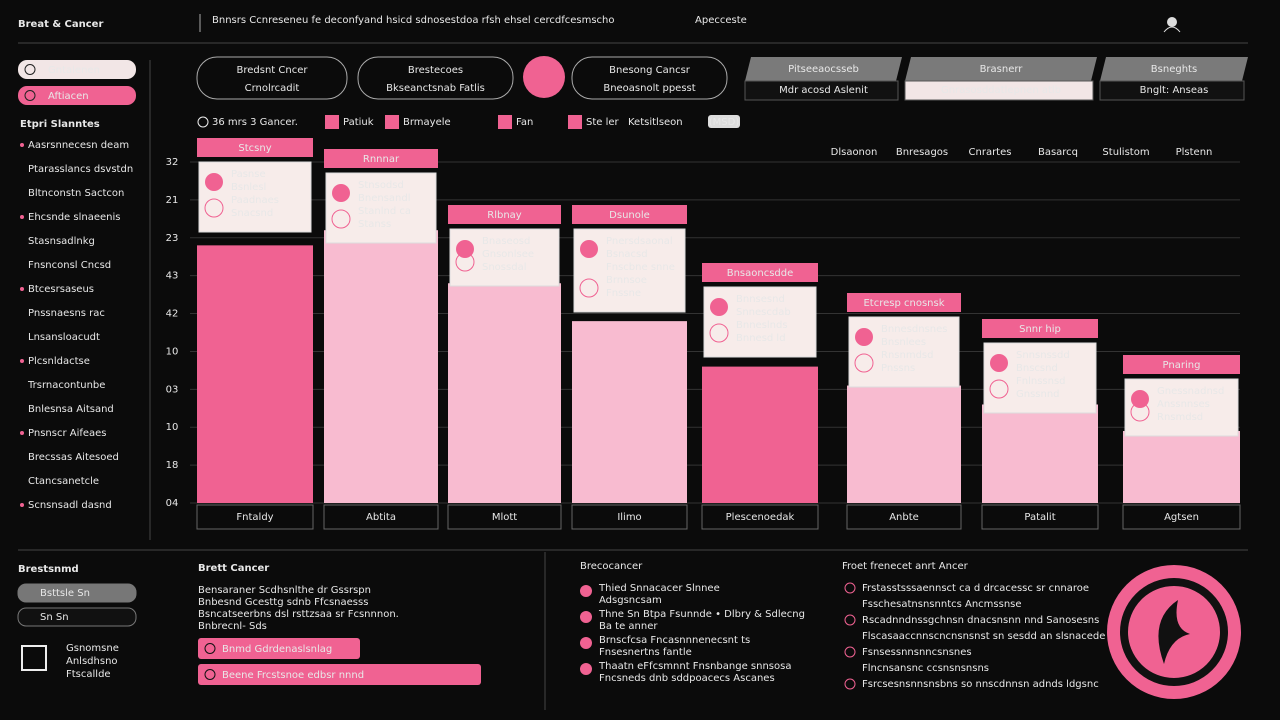  I want to click on about-button-label: Bnmd Gdrdenaslsnlag, so click(277, 649).